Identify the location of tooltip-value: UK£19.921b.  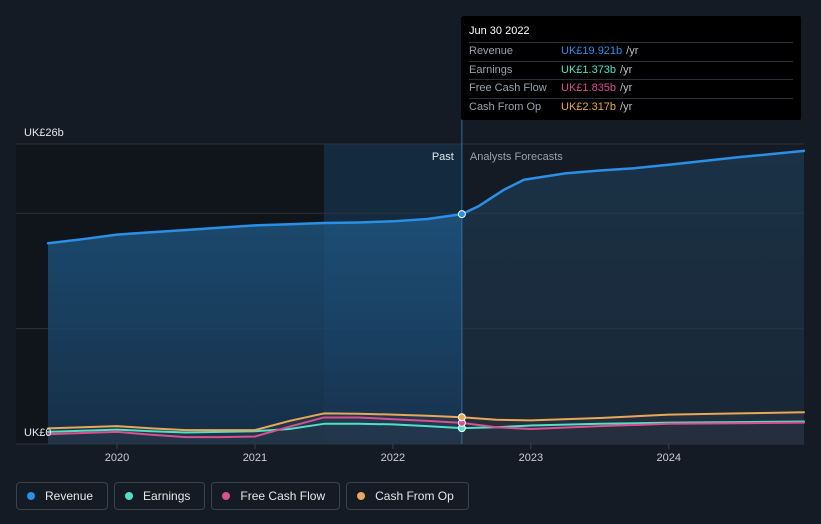
(592, 51).